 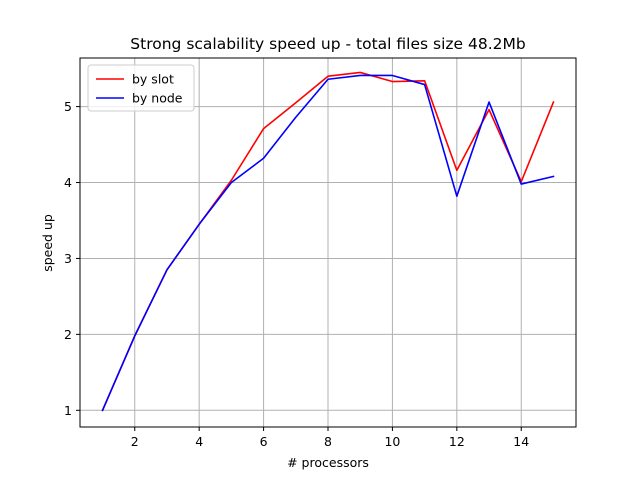 What do you see at coordinates (47, 243) in the screenshot?
I see `y-axis-label: speed up` at bounding box center [47, 243].